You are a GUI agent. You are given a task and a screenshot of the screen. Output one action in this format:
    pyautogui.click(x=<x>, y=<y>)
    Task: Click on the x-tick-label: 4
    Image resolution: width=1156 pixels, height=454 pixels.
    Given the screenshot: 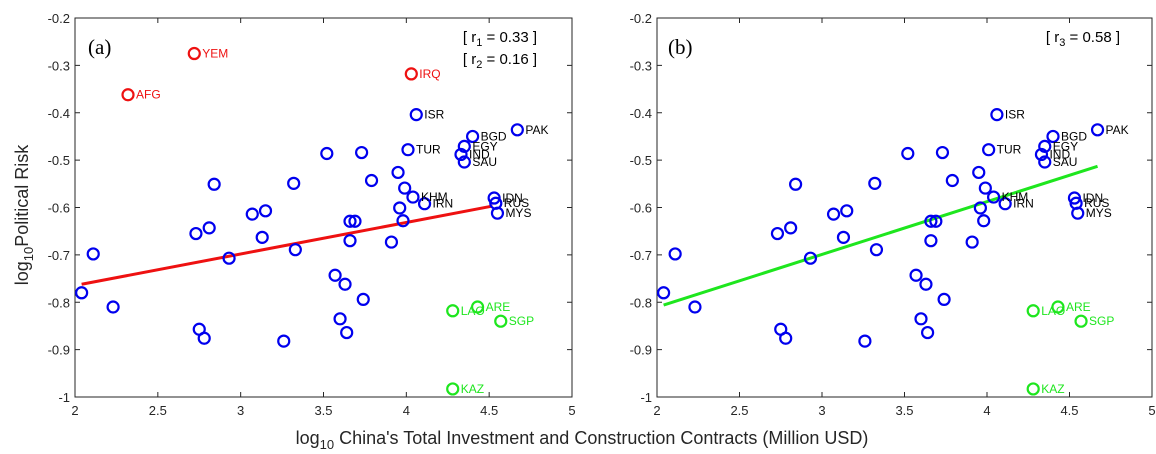 What is the action you would take?
    pyautogui.click(x=986, y=410)
    